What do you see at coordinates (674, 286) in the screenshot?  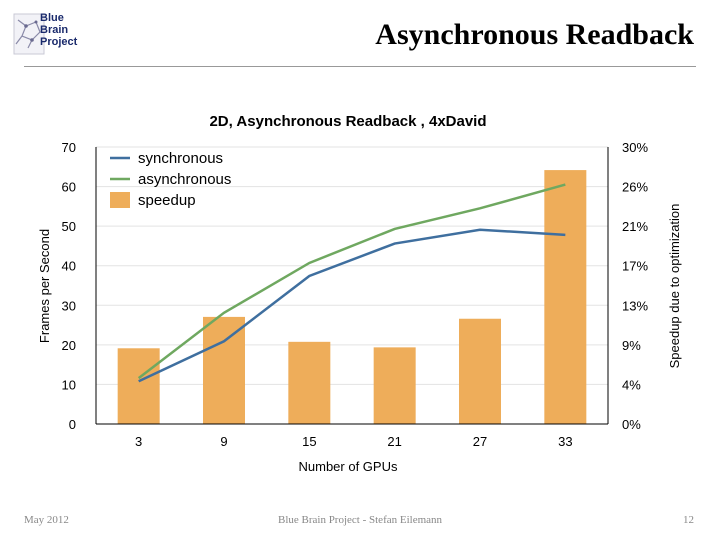 I see `y2-axis-label: Speedup due to optimization` at bounding box center [674, 286].